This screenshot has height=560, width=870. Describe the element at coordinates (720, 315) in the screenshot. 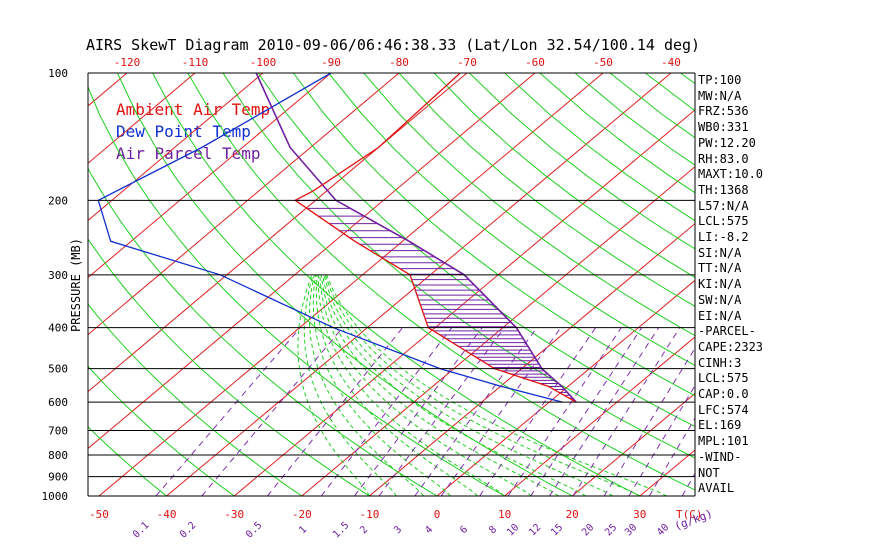

I see `indices-item: EI:N/A` at that location.